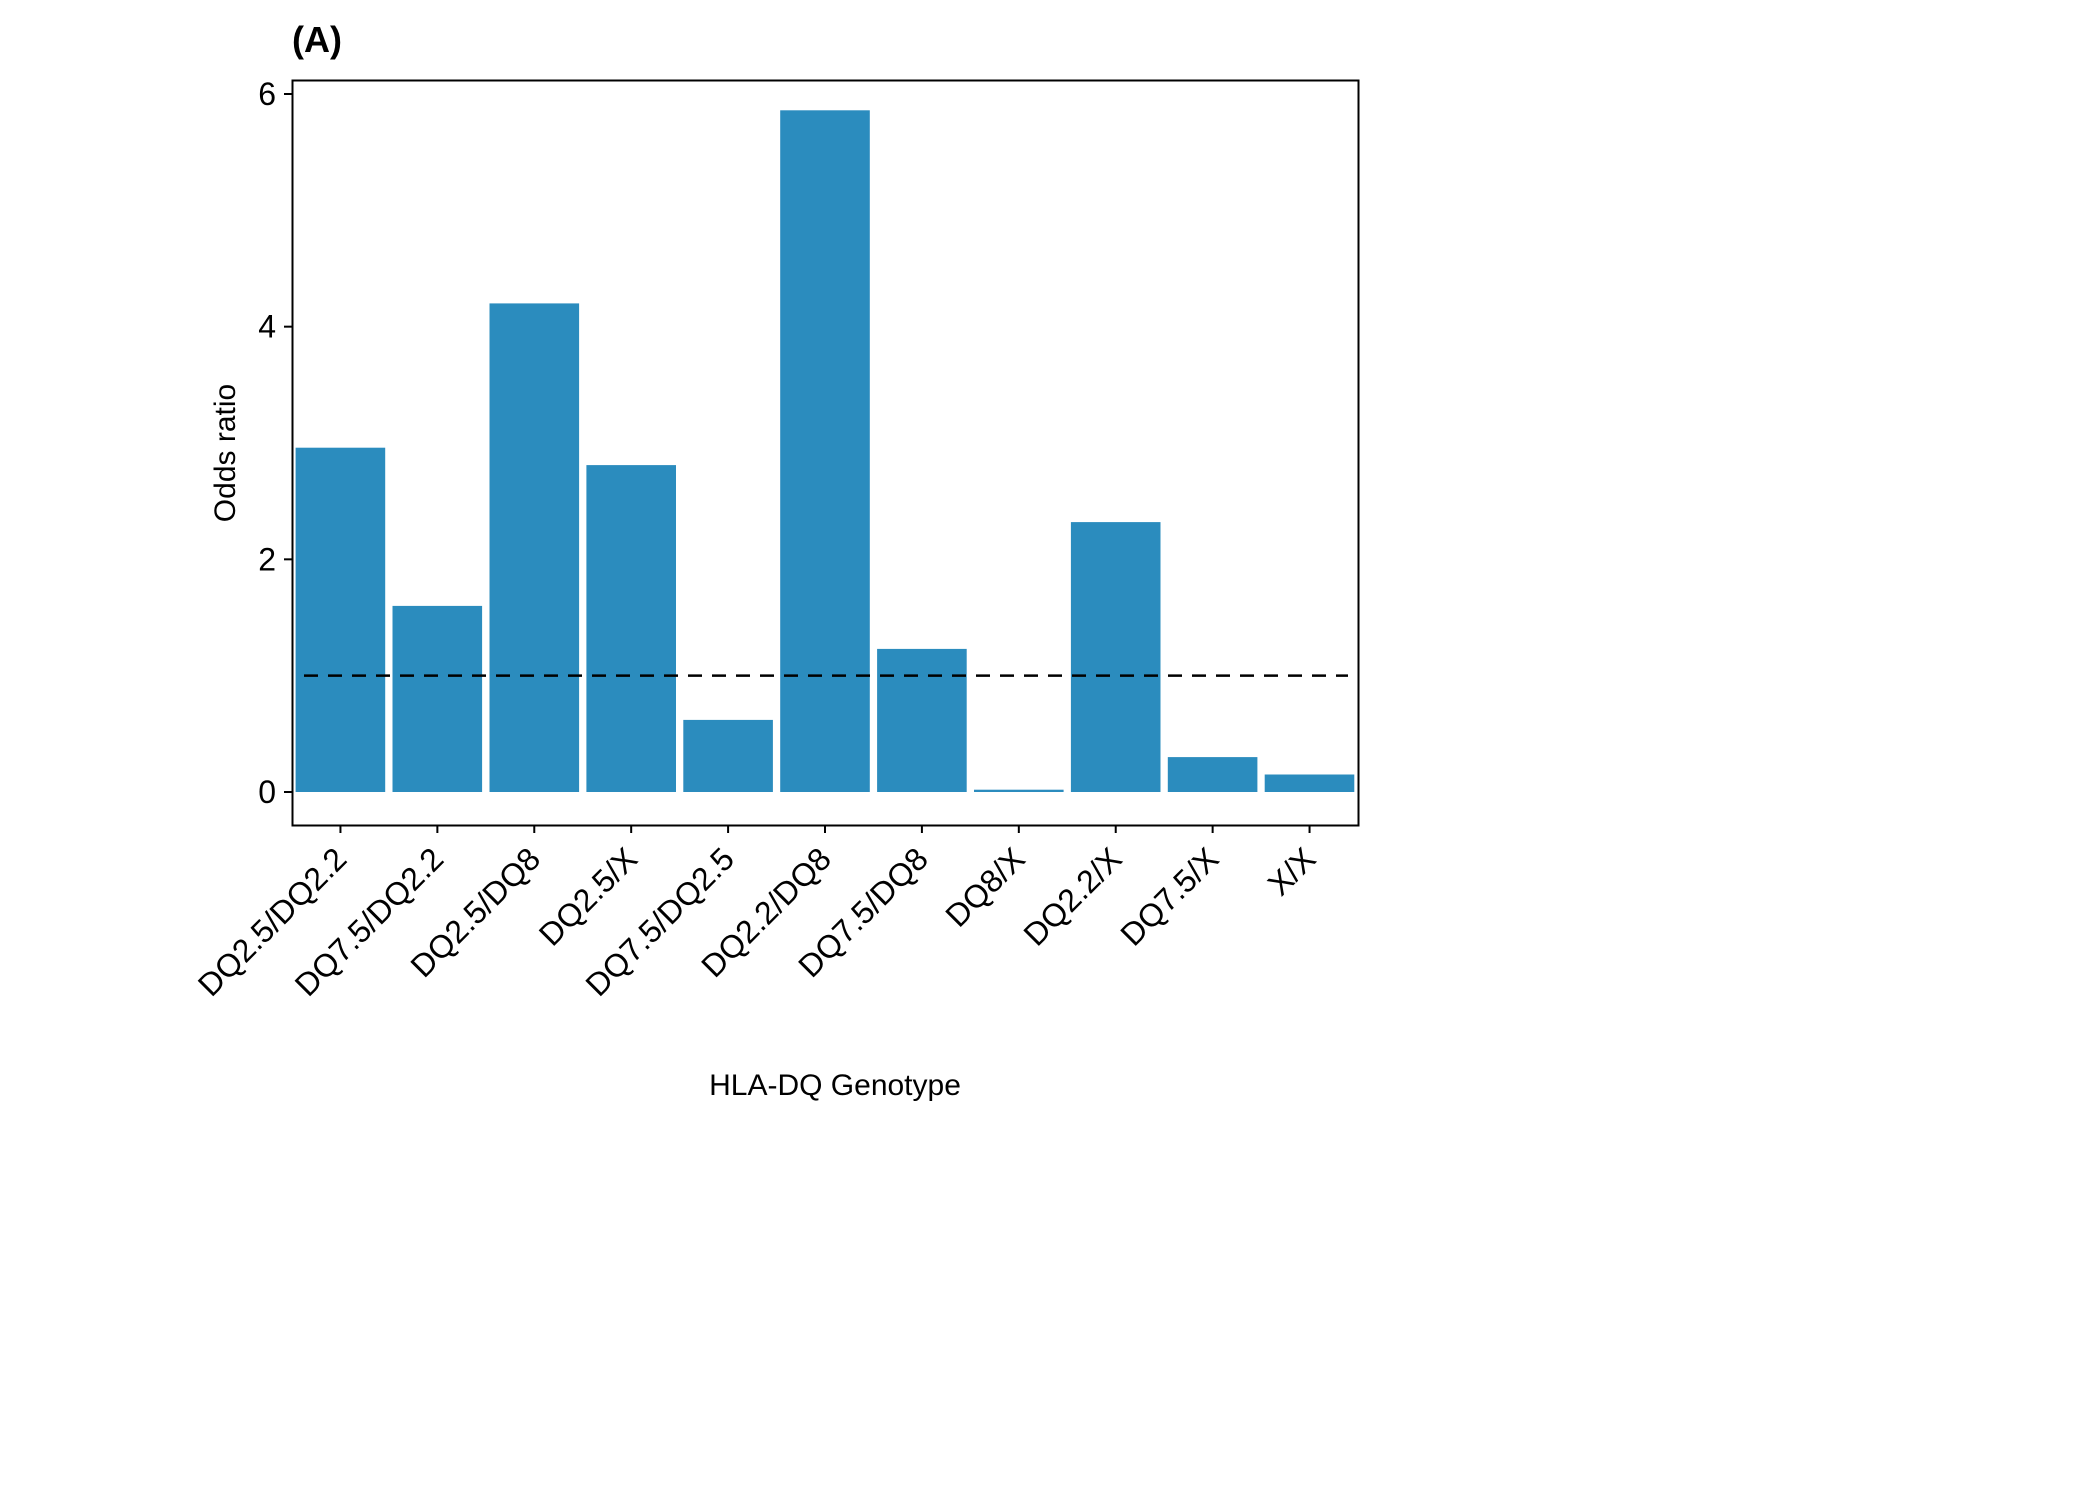 The height and width of the screenshot is (1500, 2100). Describe the element at coordinates (1169, 896) in the screenshot. I see `x-tick-label: DQ7.5/X` at that location.